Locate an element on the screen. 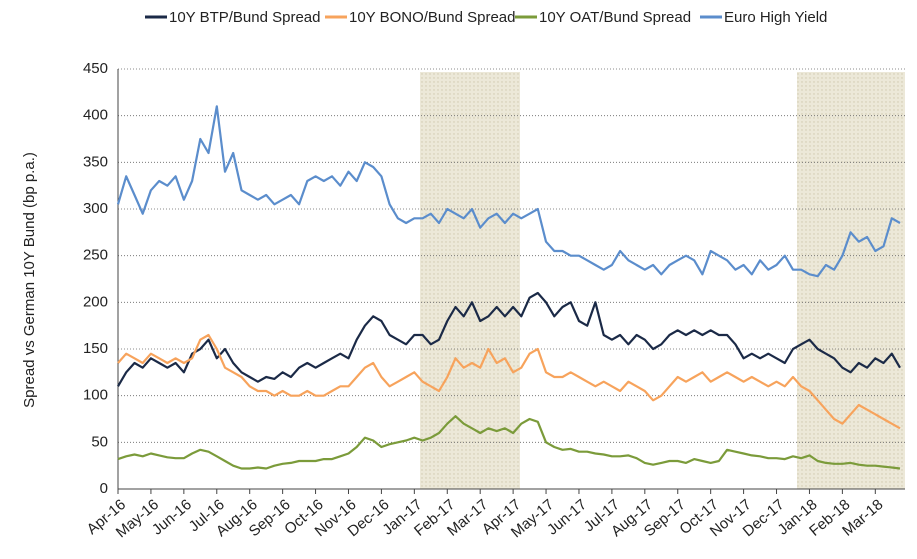 The image size is (917, 559). y-tick-label: 350 is located at coordinates (95, 161).